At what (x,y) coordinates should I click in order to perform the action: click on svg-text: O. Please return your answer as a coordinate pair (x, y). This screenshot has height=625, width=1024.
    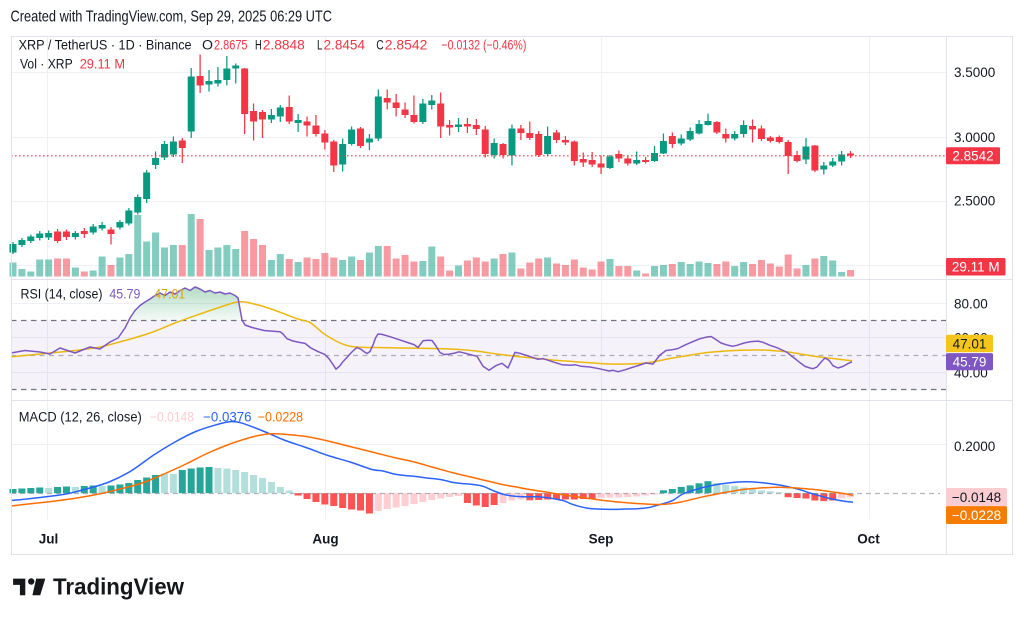
    Looking at the image, I should click on (207, 44).